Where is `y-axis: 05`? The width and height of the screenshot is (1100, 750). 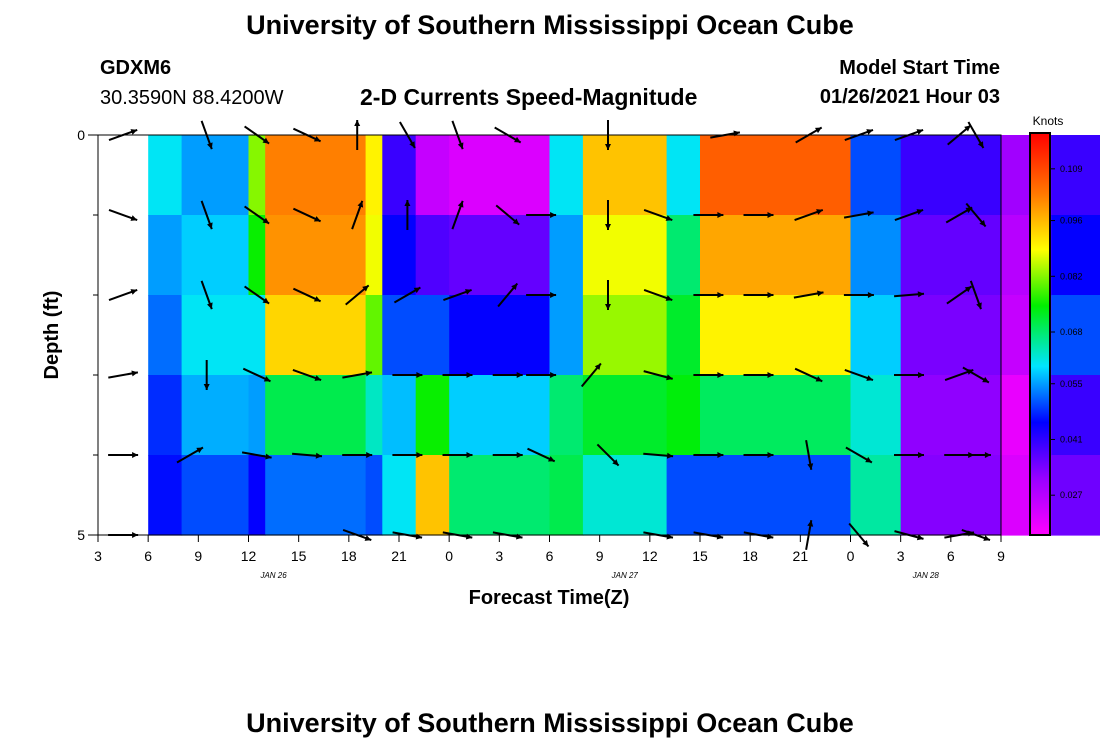 y-axis: 05 is located at coordinates (87, 335).